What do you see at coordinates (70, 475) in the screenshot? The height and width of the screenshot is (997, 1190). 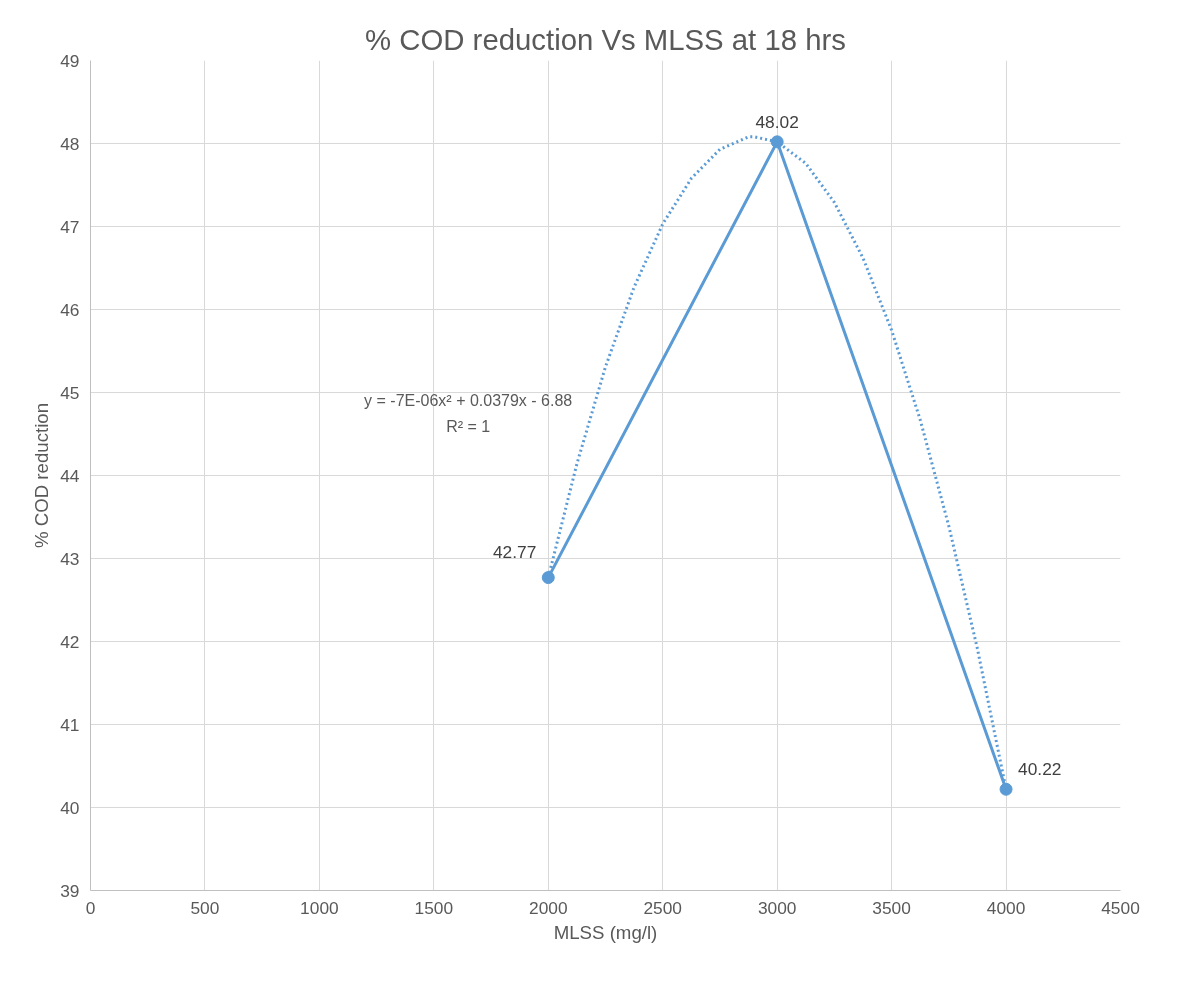 I see `y-tick-label: 44` at bounding box center [70, 475].